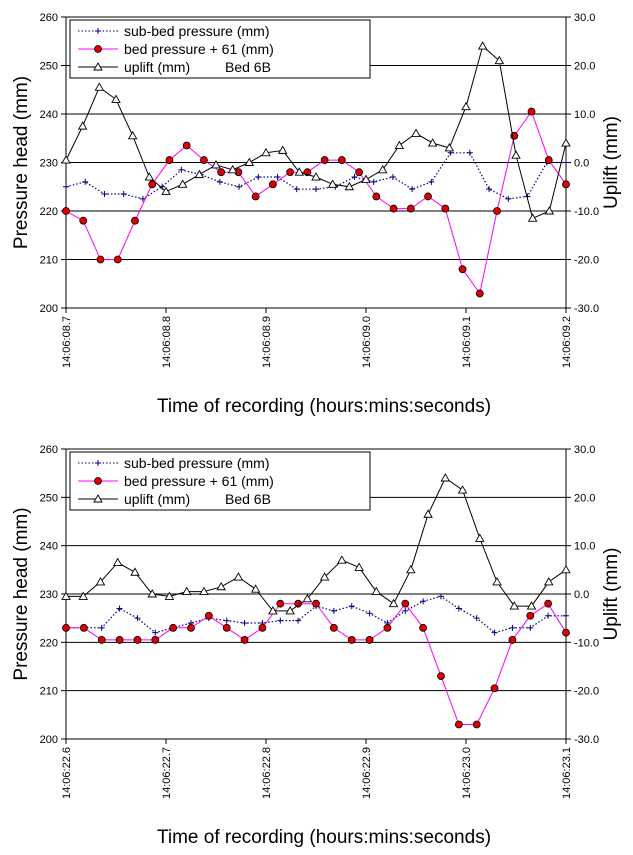 This screenshot has height=855, width=633. What do you see at coordinates (248, 499) in the screenshot?
I see `legend-note: Bed 6B` at bounding box center [248, 499].